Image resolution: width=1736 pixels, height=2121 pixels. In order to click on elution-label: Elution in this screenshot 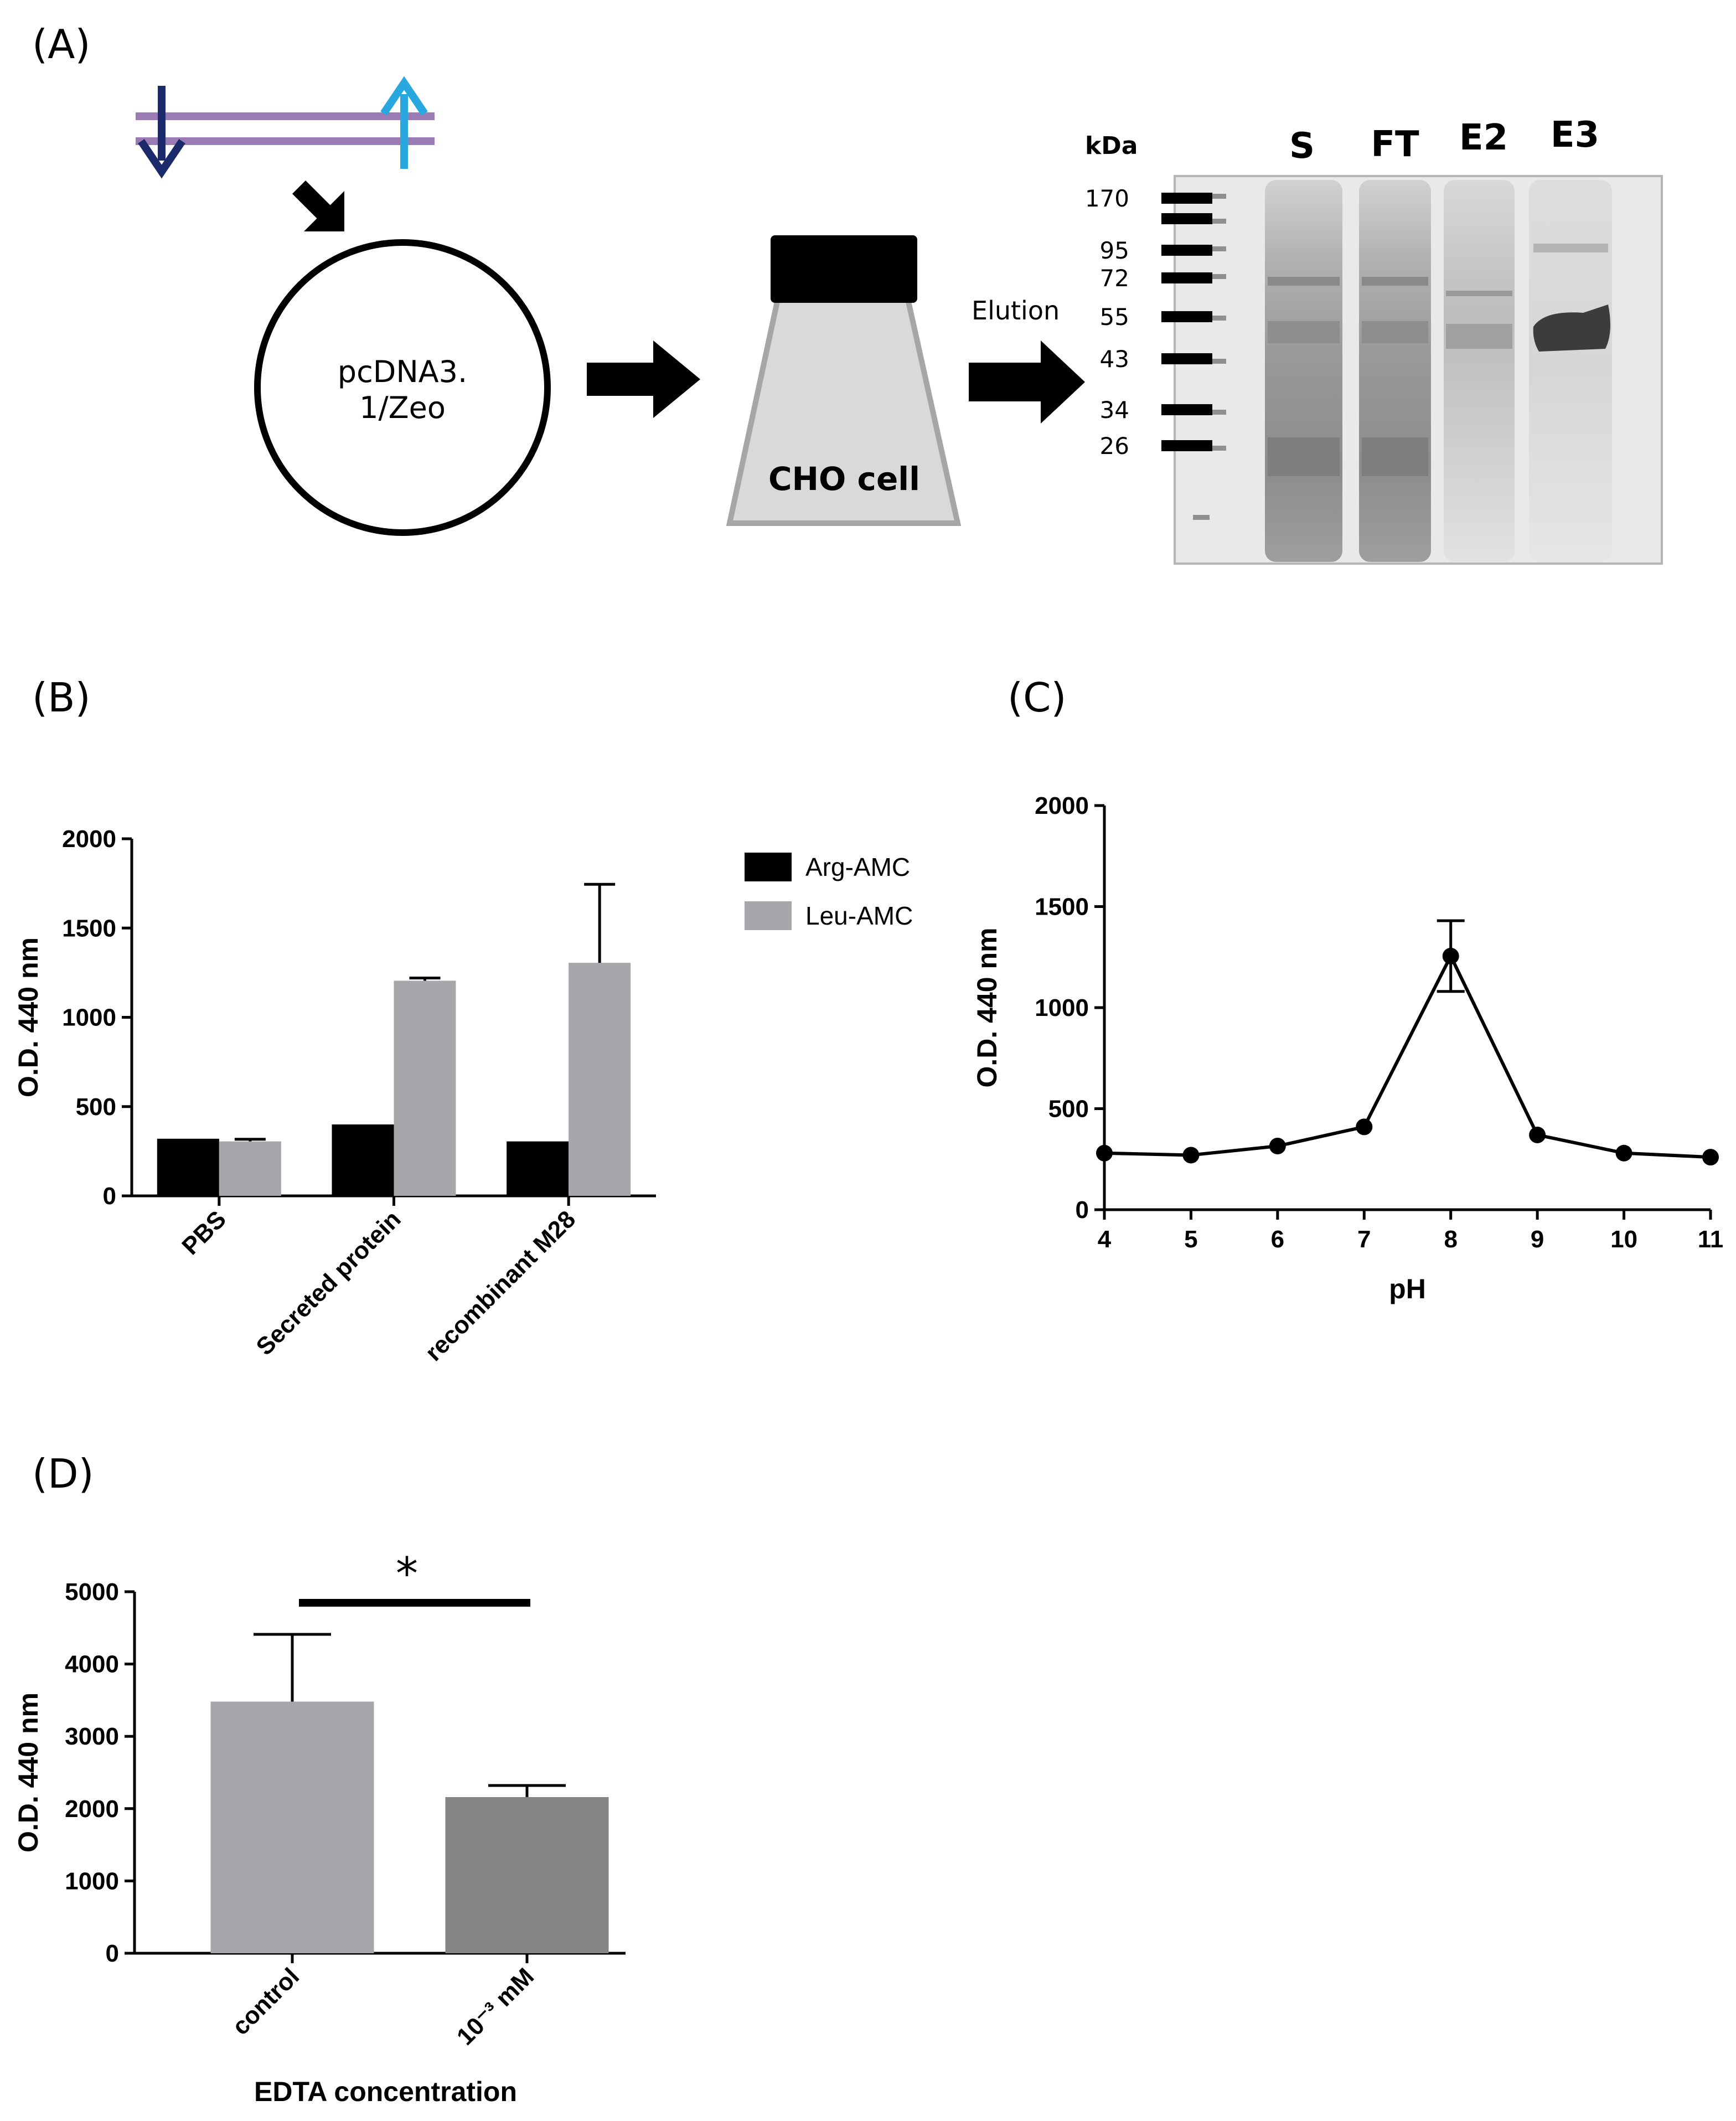, I will do `click(1016, 311)`.